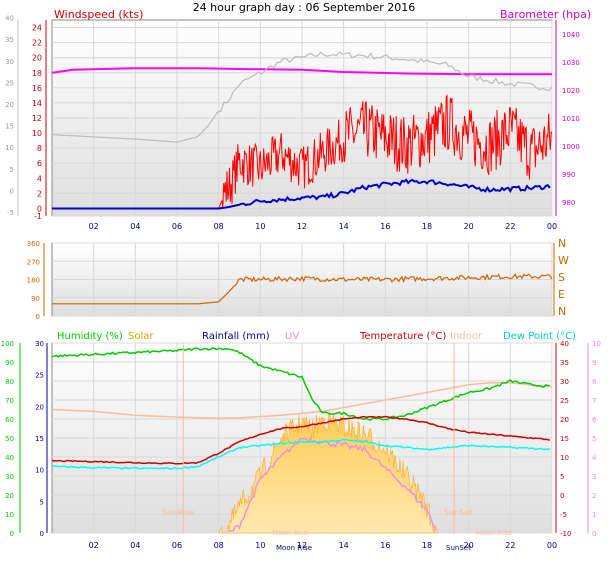  Describe the element at coordinates (12, 534) in the screenshot. I see `humidity-tick: 0` at that location.